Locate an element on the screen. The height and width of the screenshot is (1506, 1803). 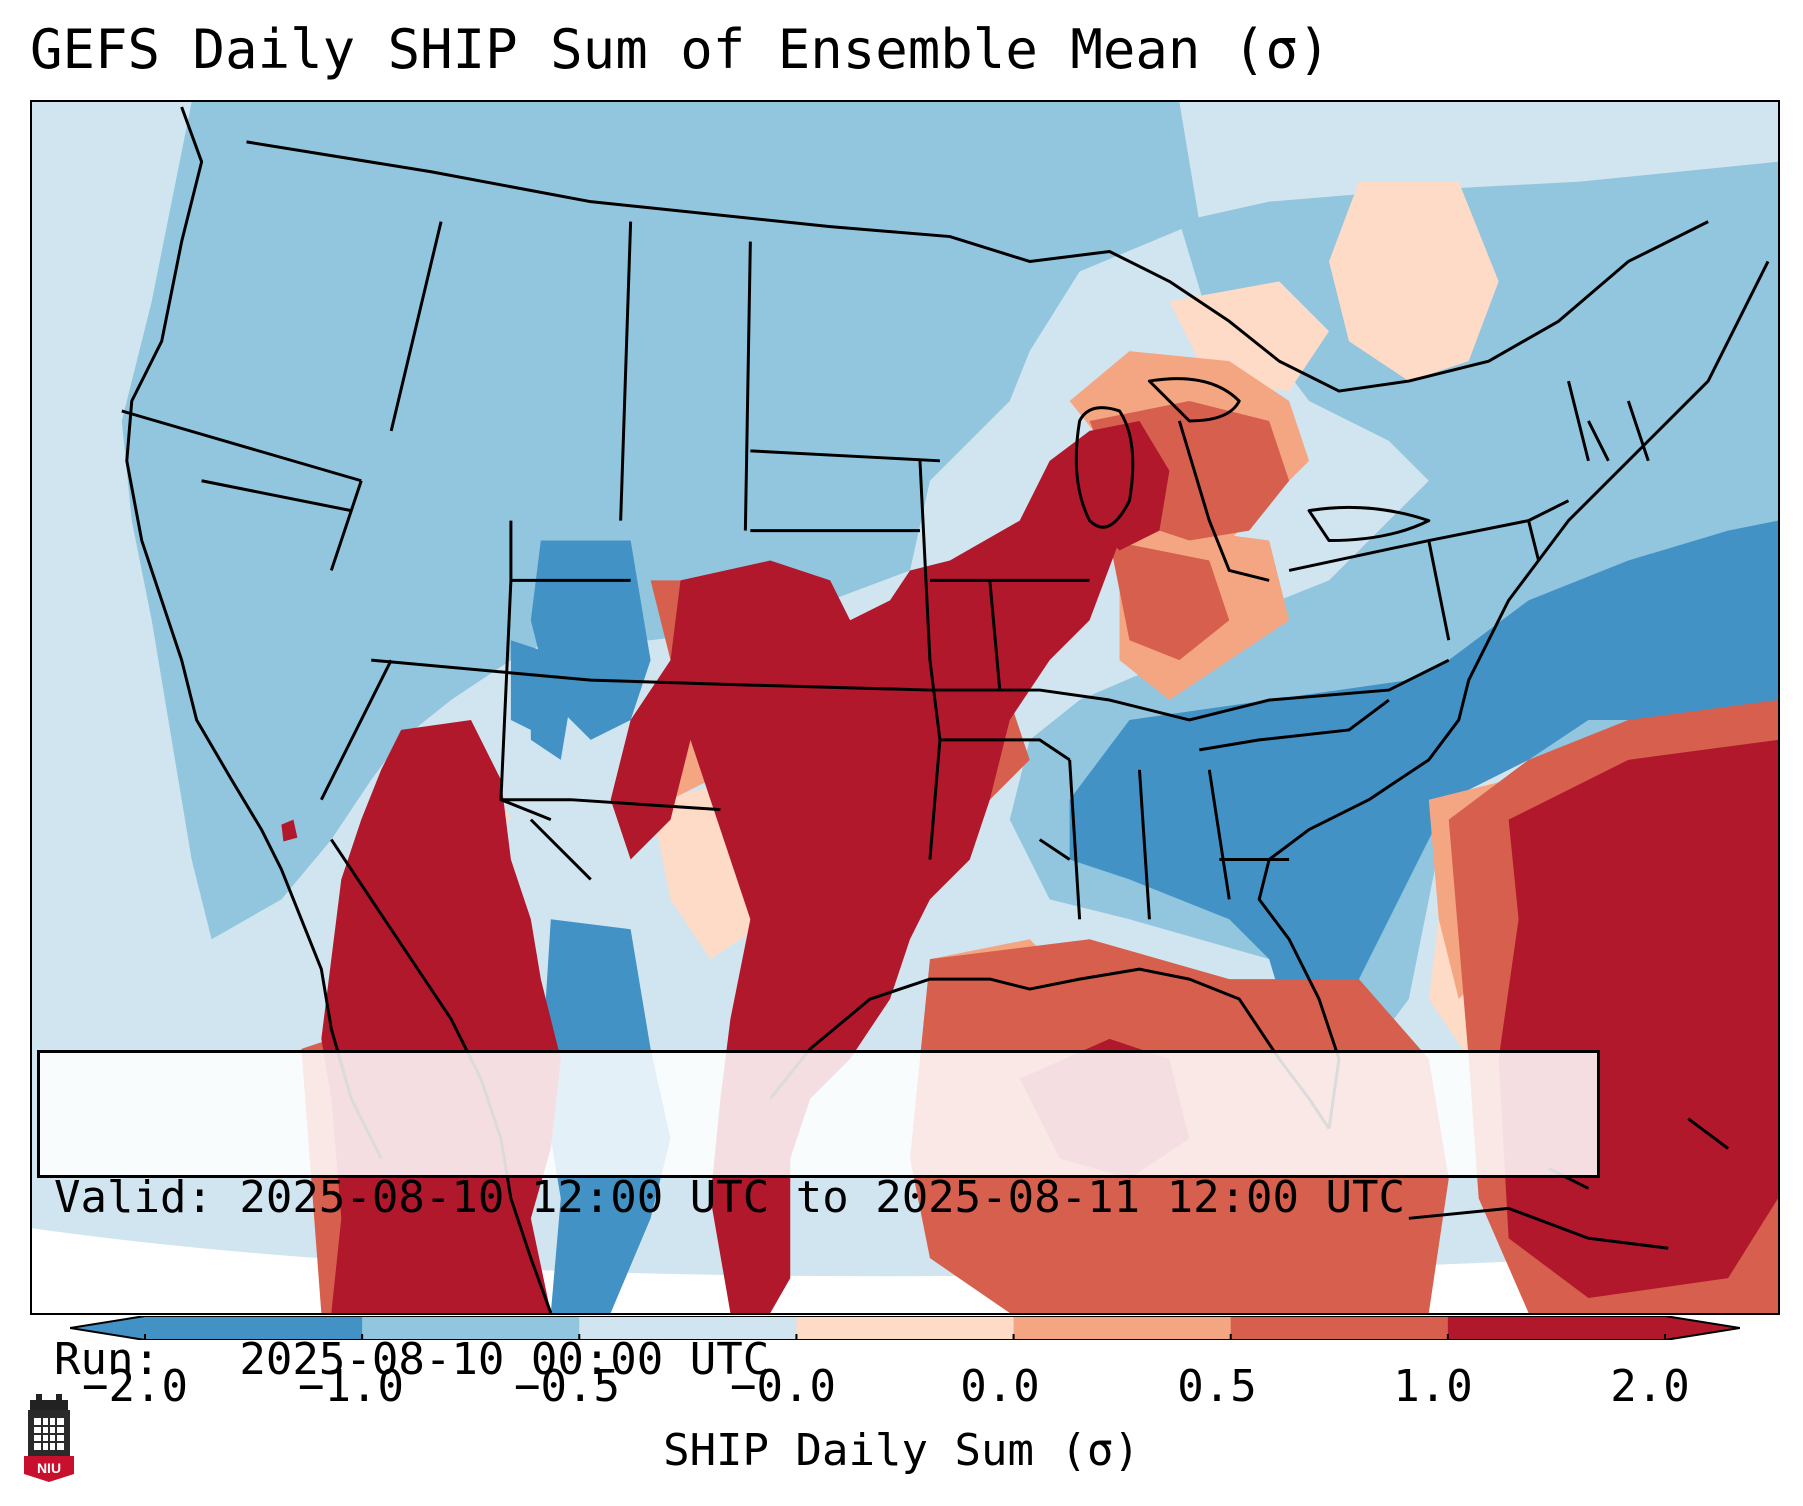
colorbar-tick-label: −2.0 is located at coordinates (135, 1386).